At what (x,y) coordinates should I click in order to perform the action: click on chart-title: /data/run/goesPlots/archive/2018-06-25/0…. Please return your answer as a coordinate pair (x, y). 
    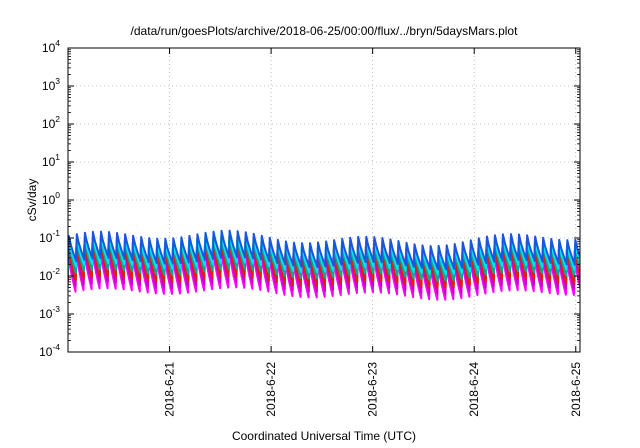
    Looking at the image, I should click on (325, 31).